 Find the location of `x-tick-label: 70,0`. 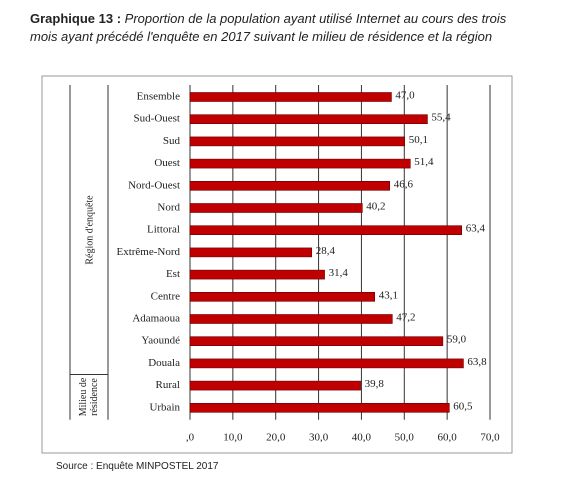

x-tick-label: 70,0 is located at coordinates (490, 437).